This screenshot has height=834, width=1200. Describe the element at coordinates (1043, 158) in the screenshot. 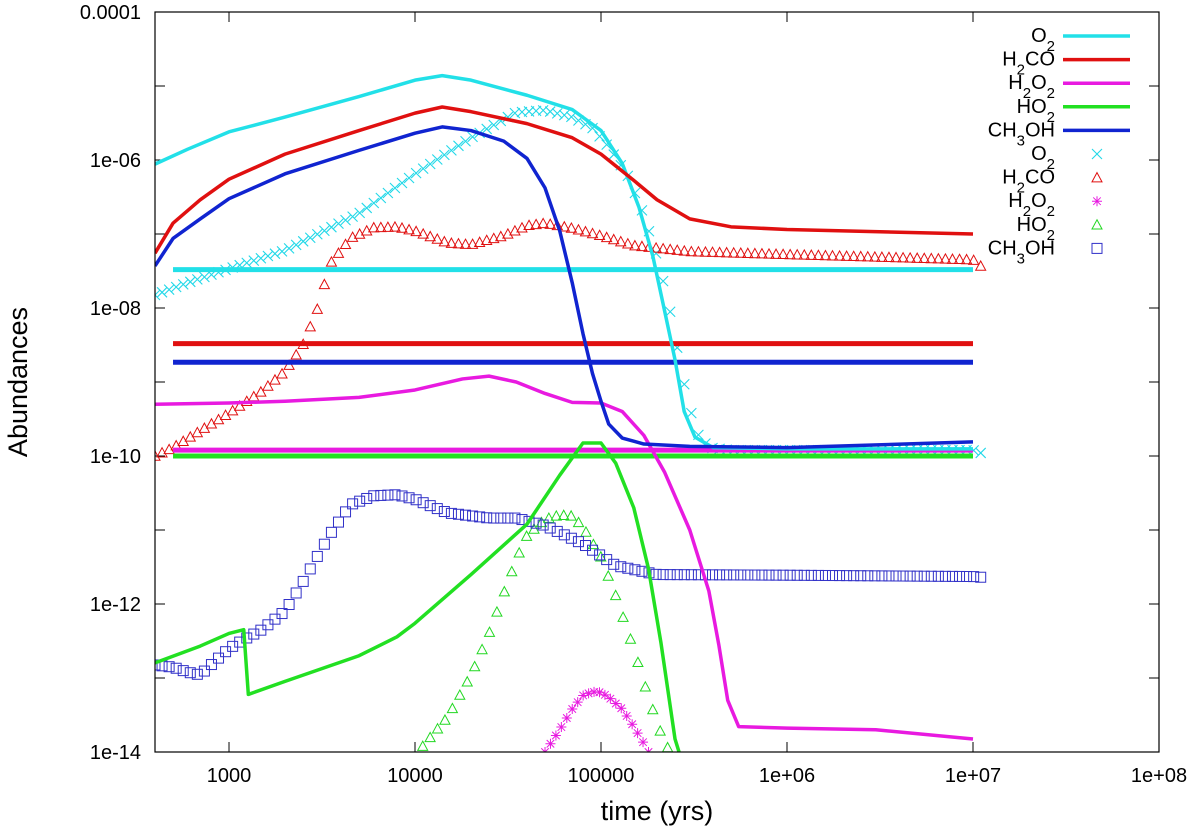

I see `legend-label: O2` at that location.